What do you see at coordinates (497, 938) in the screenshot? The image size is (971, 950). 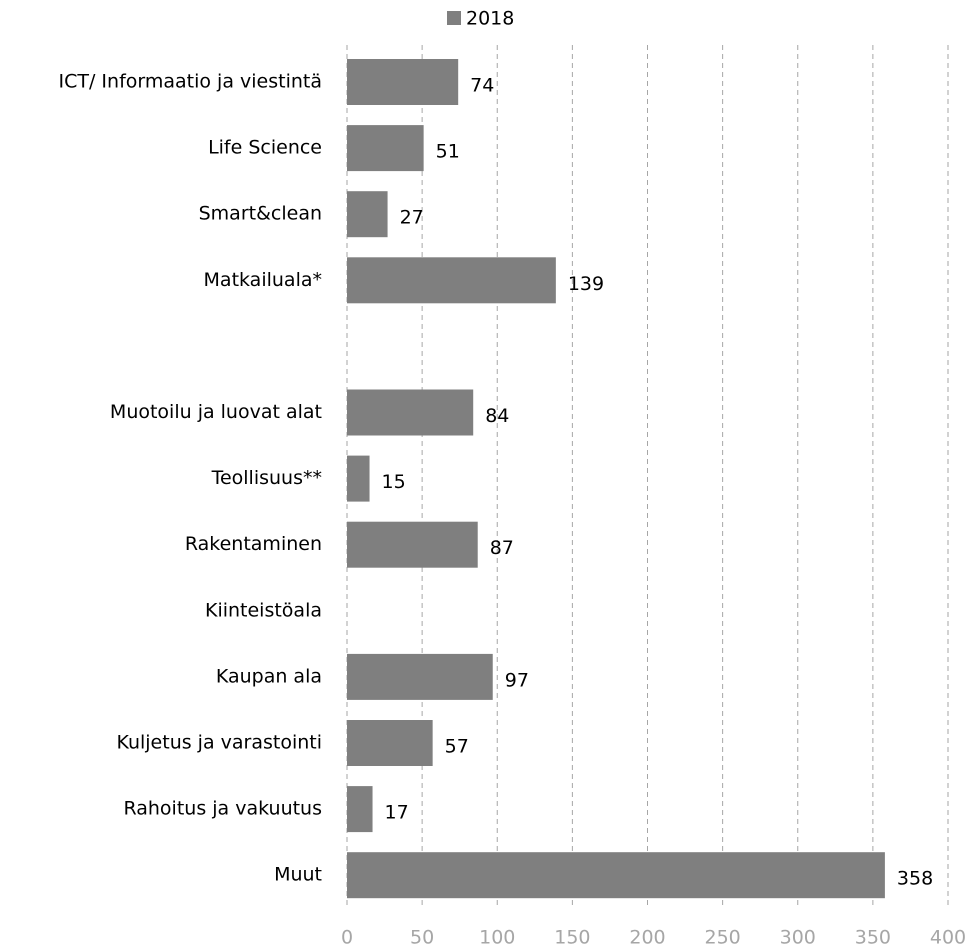 I see `x-tick-label: 100` at bounding box center [497, 938].